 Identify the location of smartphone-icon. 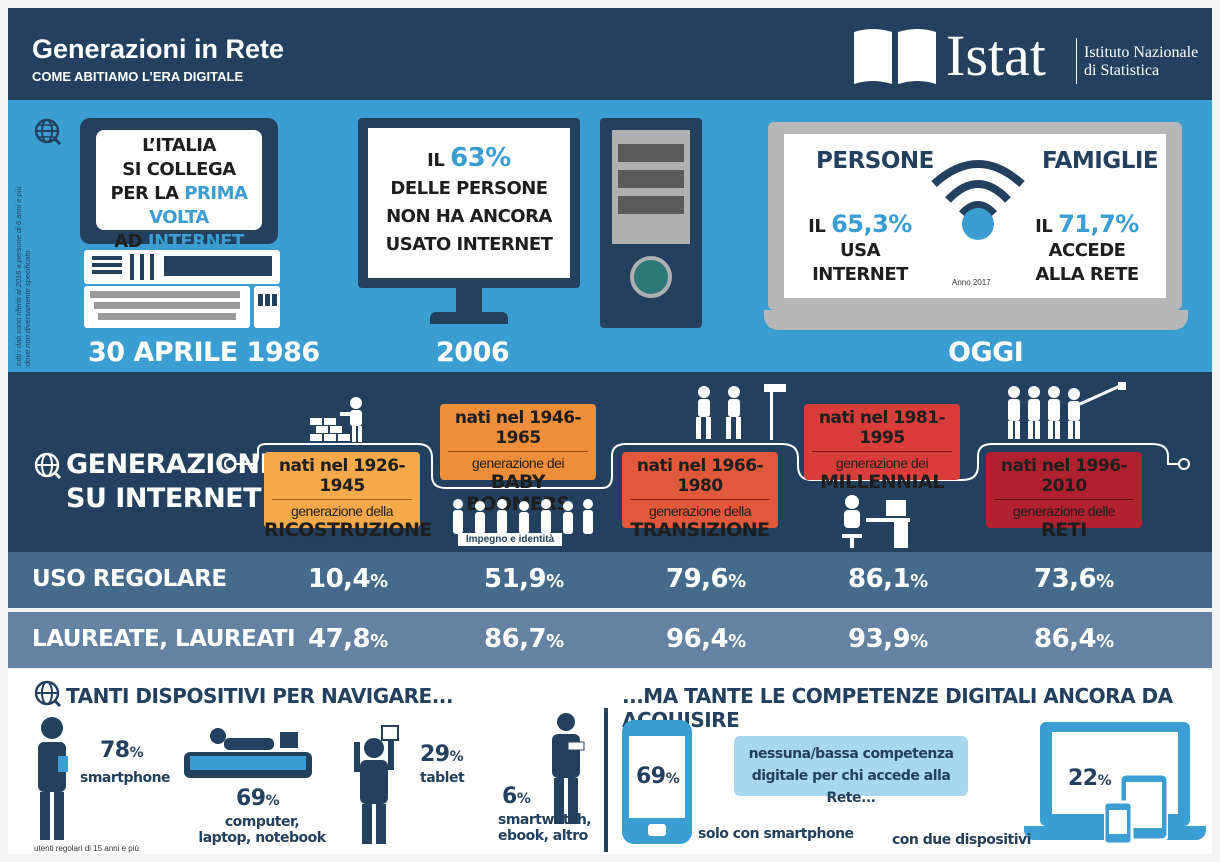
(657, 782).